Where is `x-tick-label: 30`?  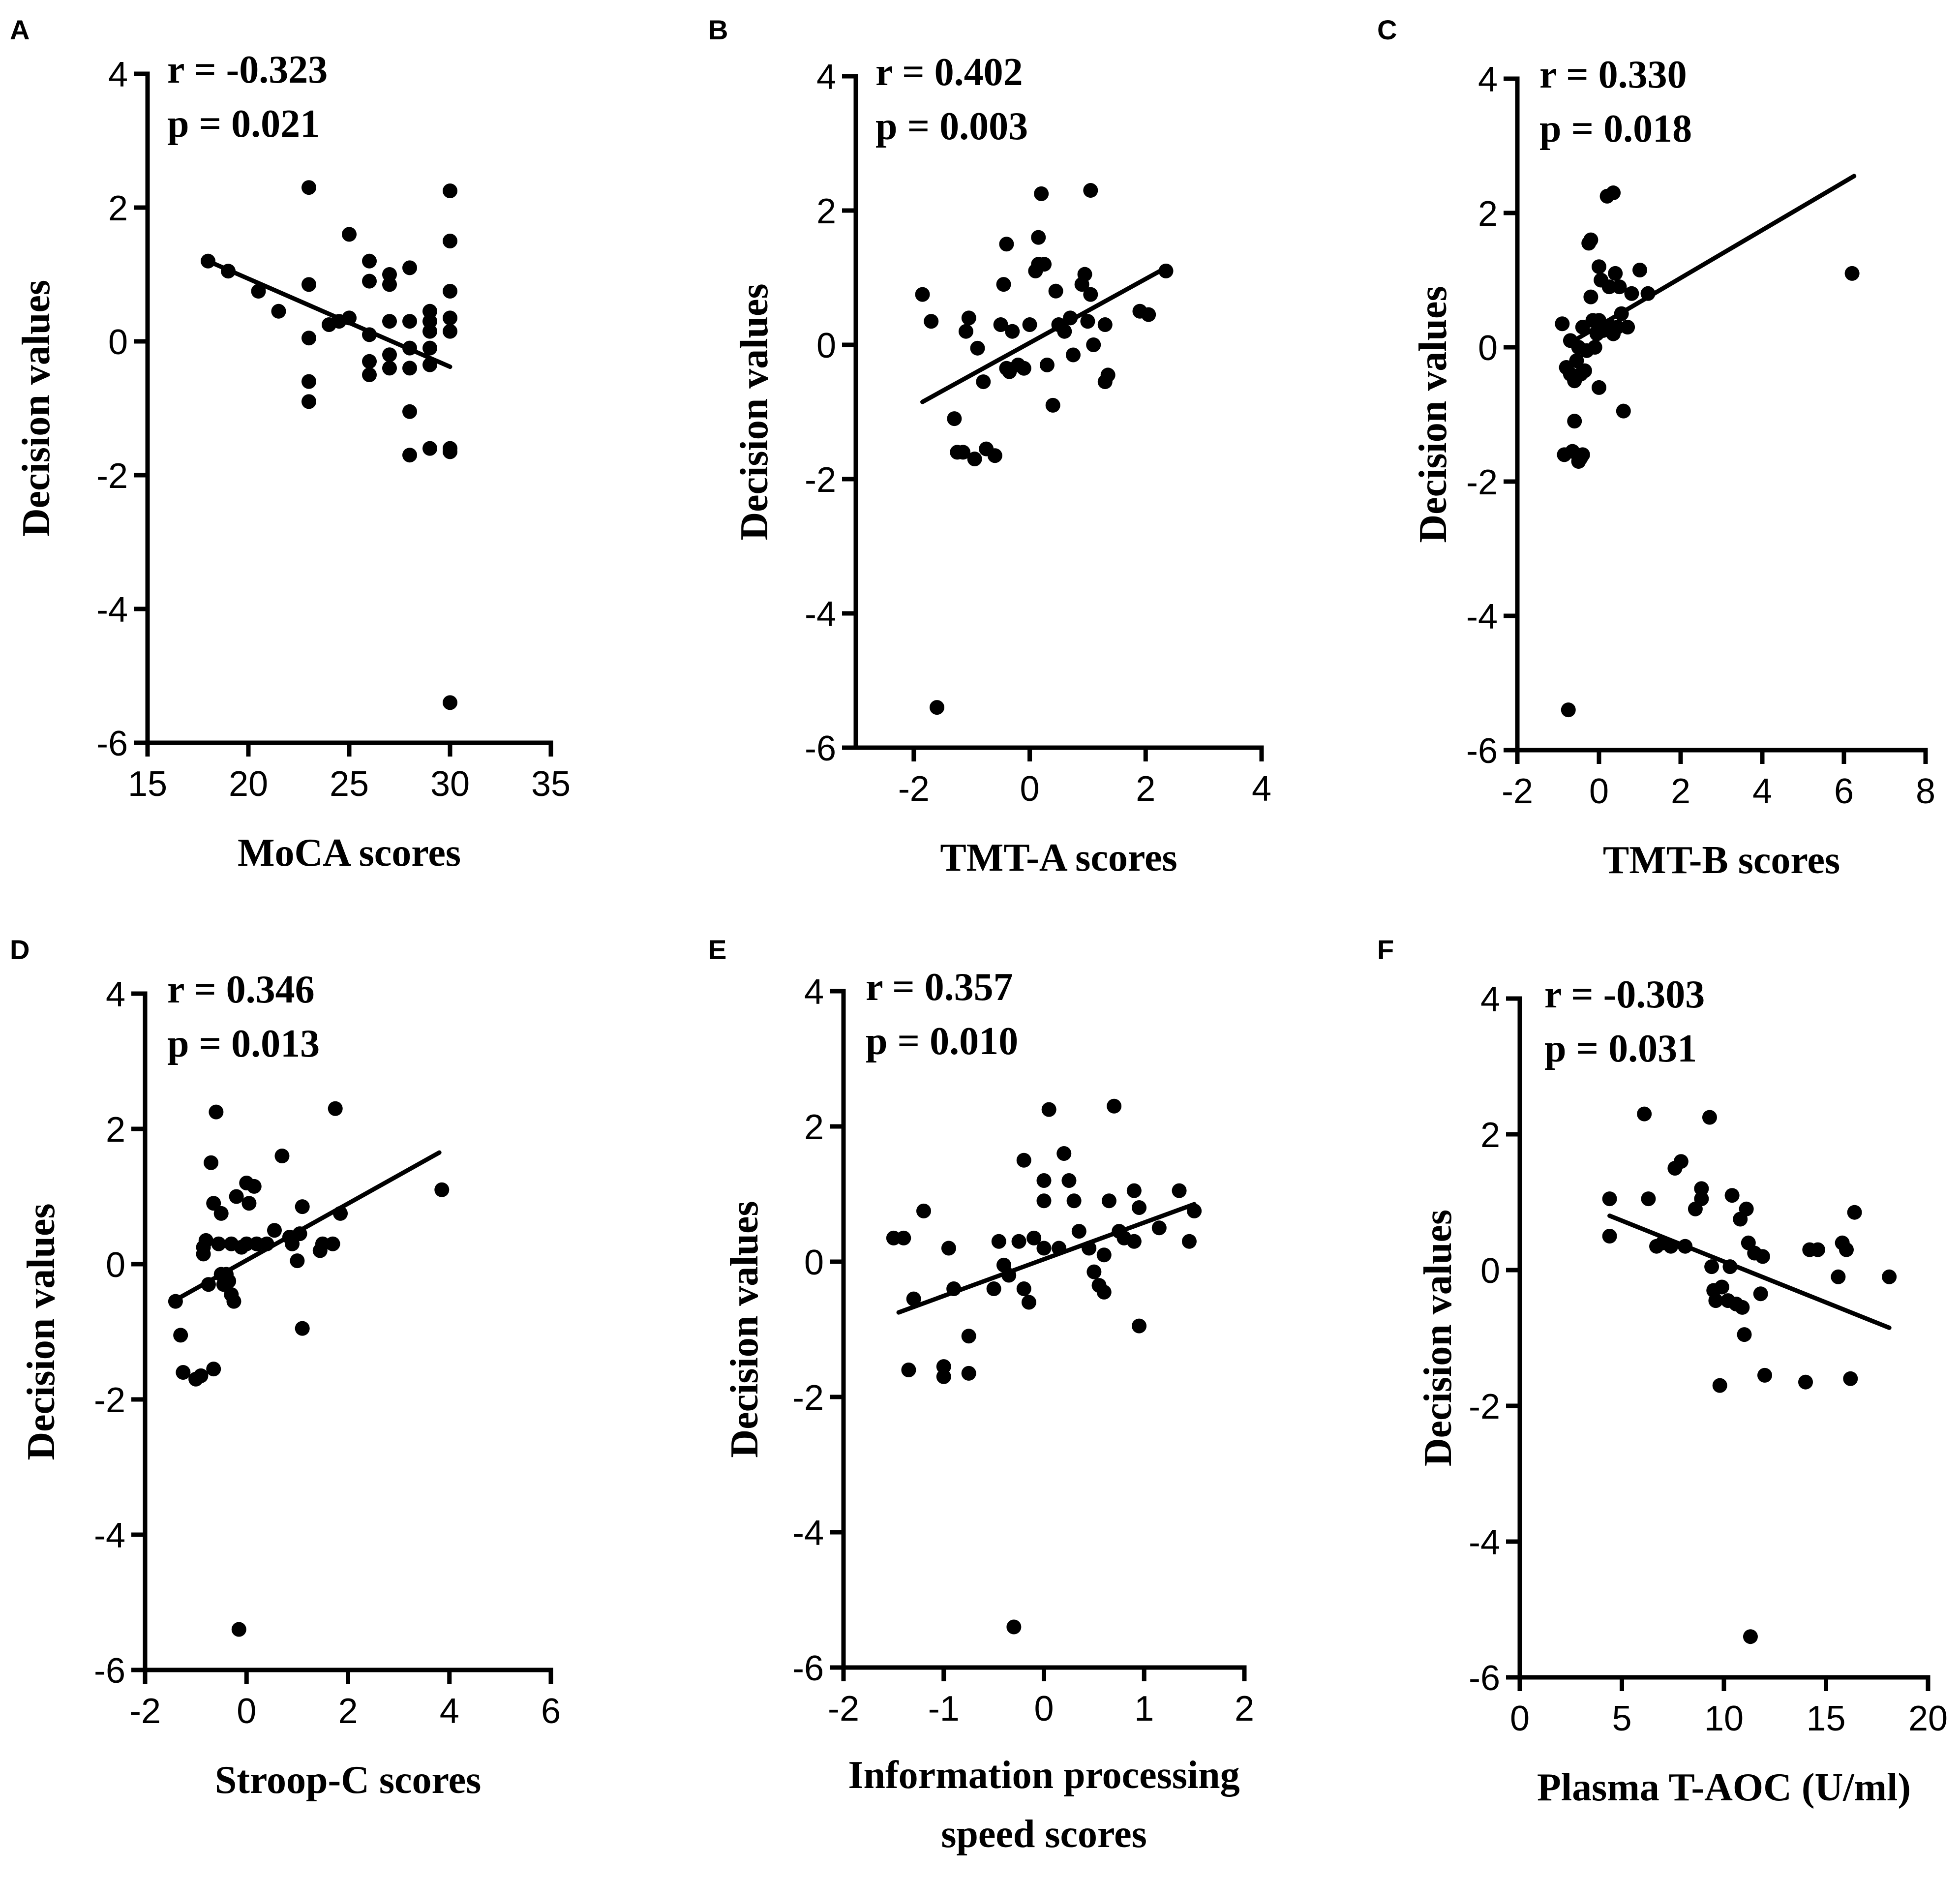 x-tick-label: 30 is located at coordinates (450, 784).